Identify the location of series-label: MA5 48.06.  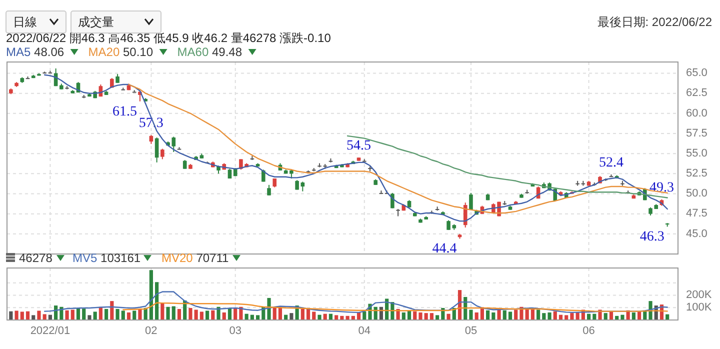
(35, 52).